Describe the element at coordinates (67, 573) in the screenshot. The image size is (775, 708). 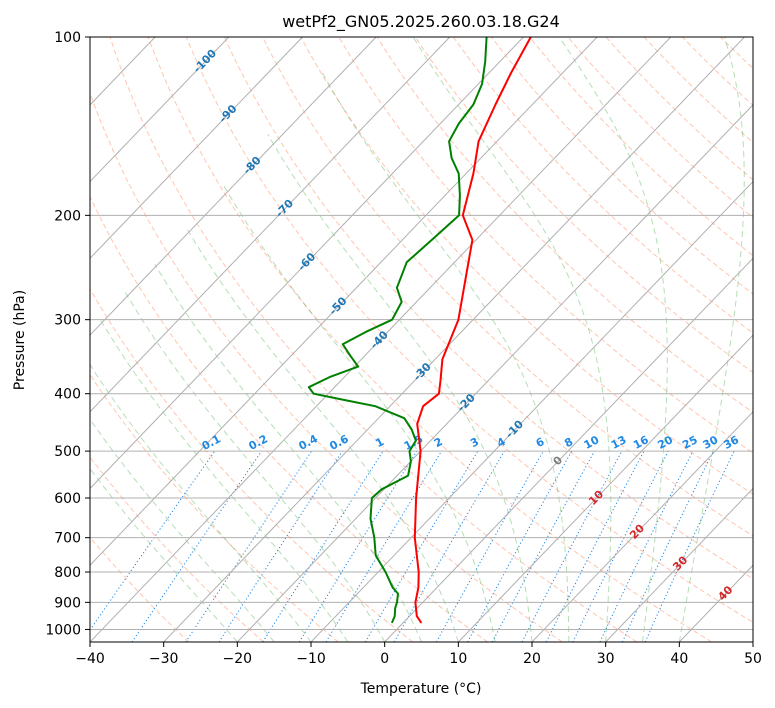
I see `y-tick-label: 800` at that location.